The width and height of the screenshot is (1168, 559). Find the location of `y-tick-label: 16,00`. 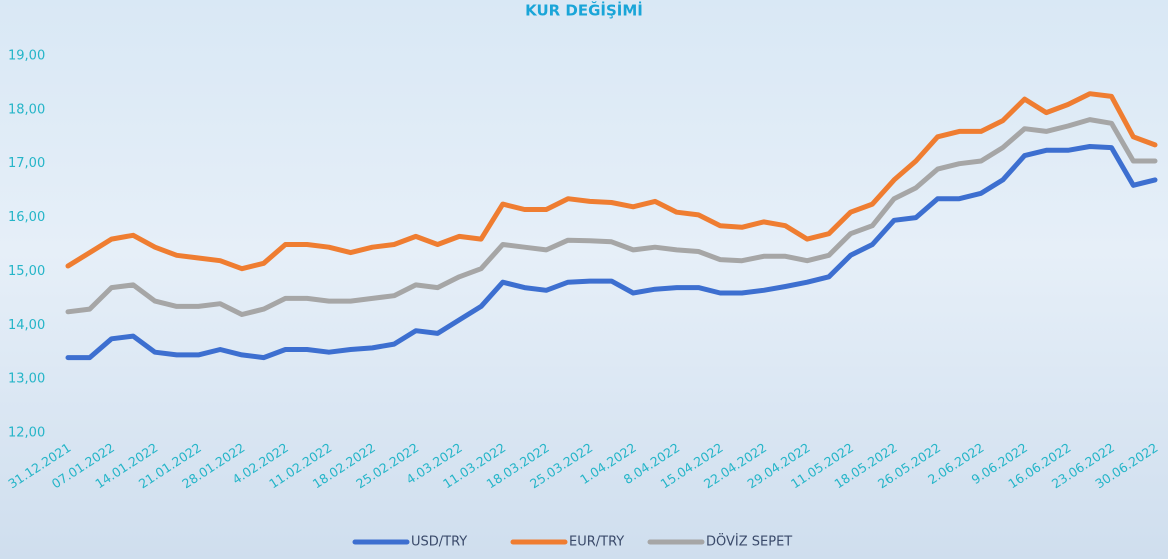

y-tick-label: 16,00 is located at coordinates (26, 217).